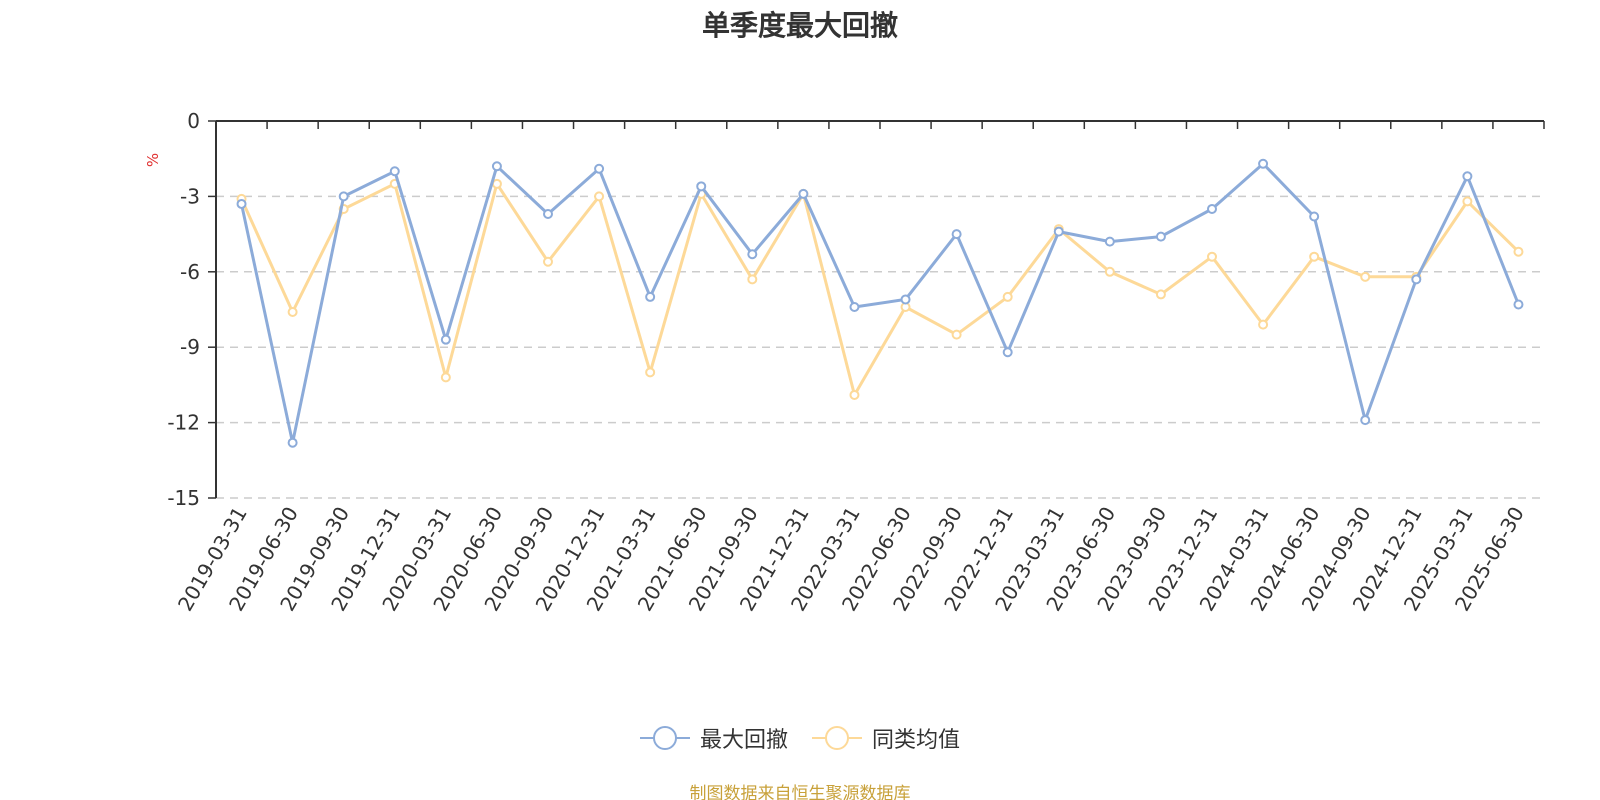  Describe the element at coordinates (190, 347) in the screenshot. I see `y-tick-label: -9` at that location.